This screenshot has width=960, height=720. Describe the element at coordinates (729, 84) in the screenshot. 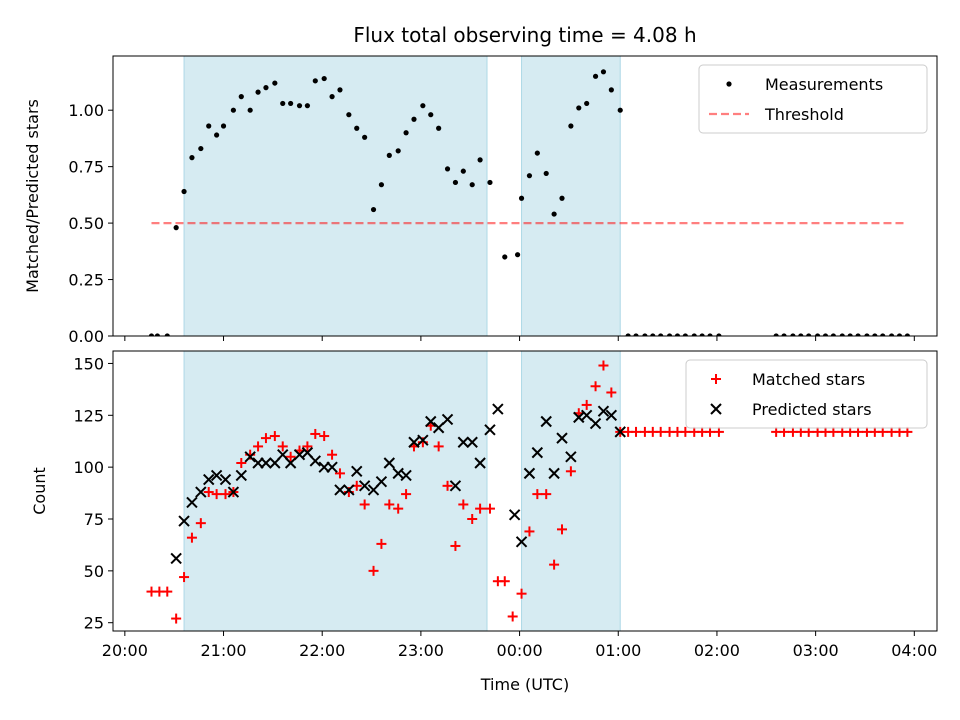

I see `legend-marker` at that location.